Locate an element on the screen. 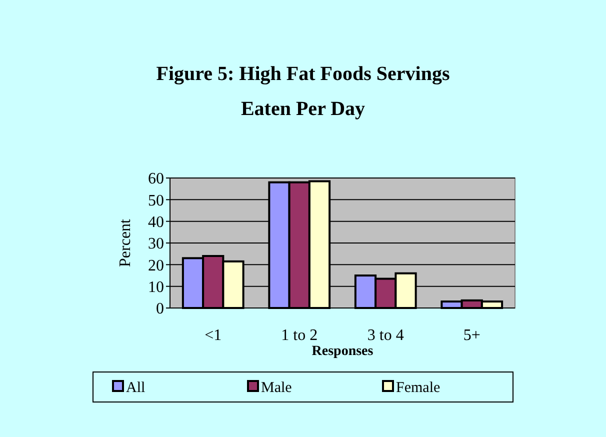 The height and width of the screenshot is (437, 606). y-tick-label: 30 is located at coordinates (156, 244).